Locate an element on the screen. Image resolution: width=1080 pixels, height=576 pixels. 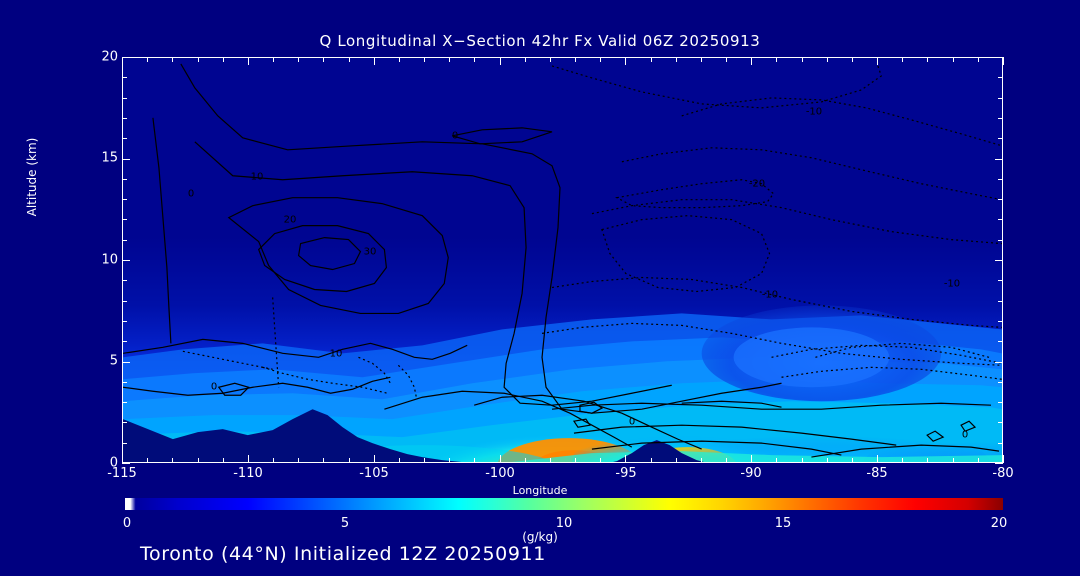
x-tickmark-top--110 is located at coordinates (248, 61).